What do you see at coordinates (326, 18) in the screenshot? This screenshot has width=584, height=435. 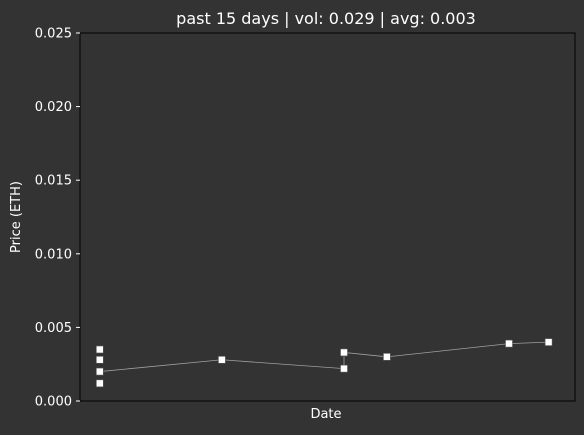 I see `chart-title: past 15 days | vol: 0.029 | avg: 0.003` at bounding box center [326, 18].